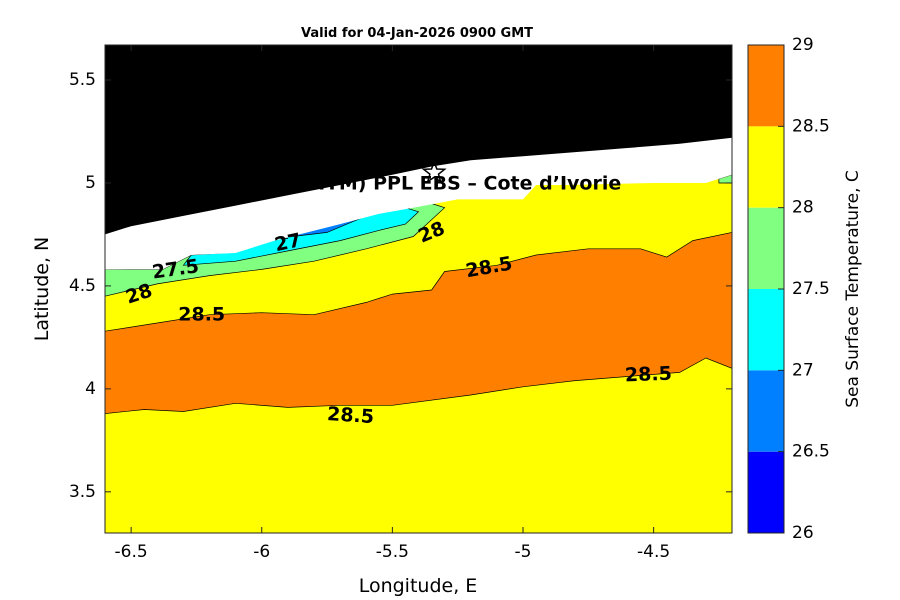 The image size is (900, 600). Describe the element at coordinates (811, 289) in the screenshot. I see `colorbar-tick-label: 27.5` at that location.